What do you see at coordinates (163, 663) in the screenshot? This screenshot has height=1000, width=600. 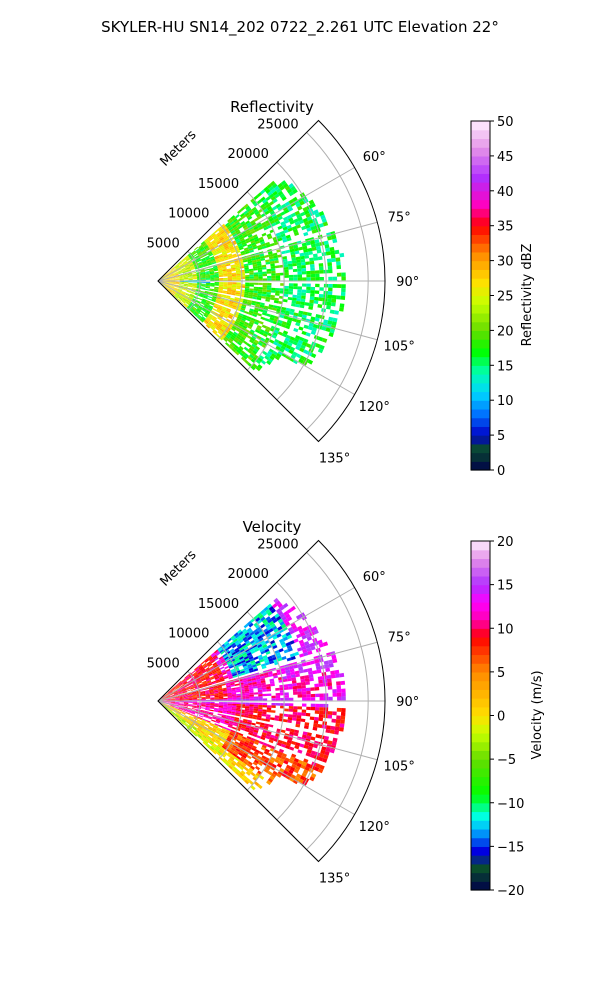 I see `velocity-range-tick-label: 5000` at bounding box center [163, 663].